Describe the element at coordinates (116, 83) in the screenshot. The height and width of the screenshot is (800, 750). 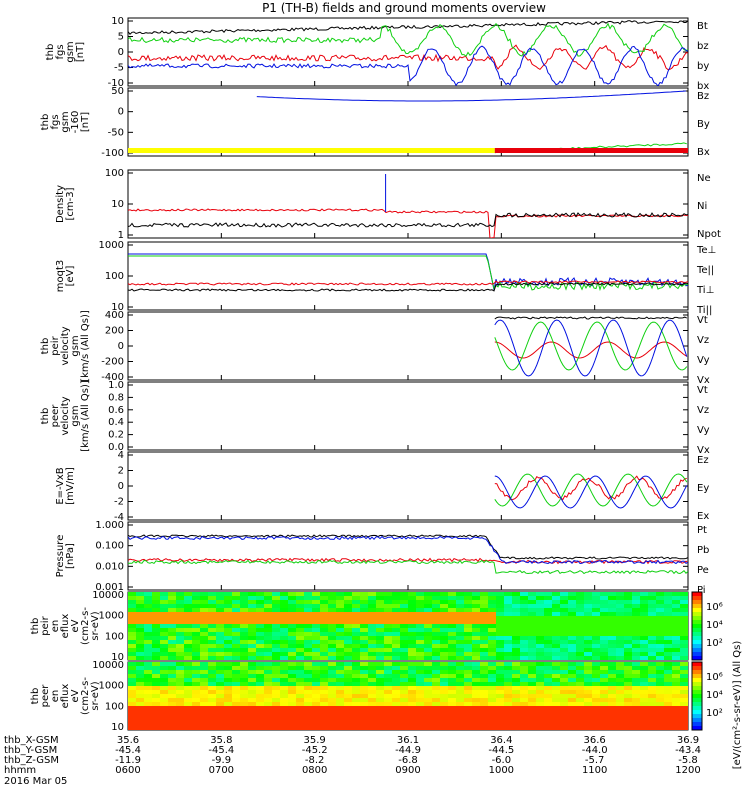
I see `y-tick-label: -10` at that location.